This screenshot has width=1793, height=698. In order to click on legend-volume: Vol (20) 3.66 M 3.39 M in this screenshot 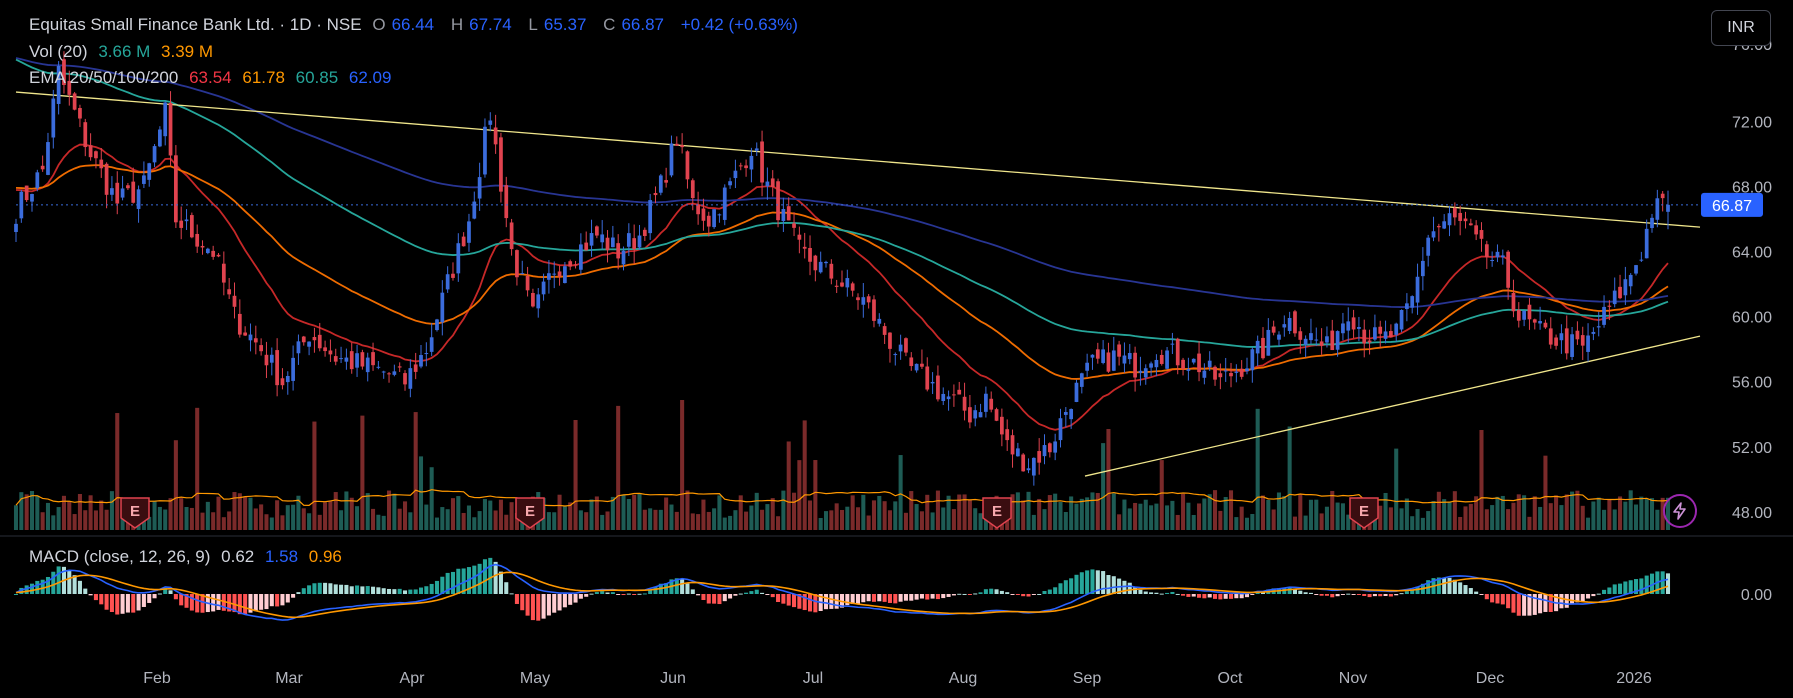, I will do `click(124, 52)`.